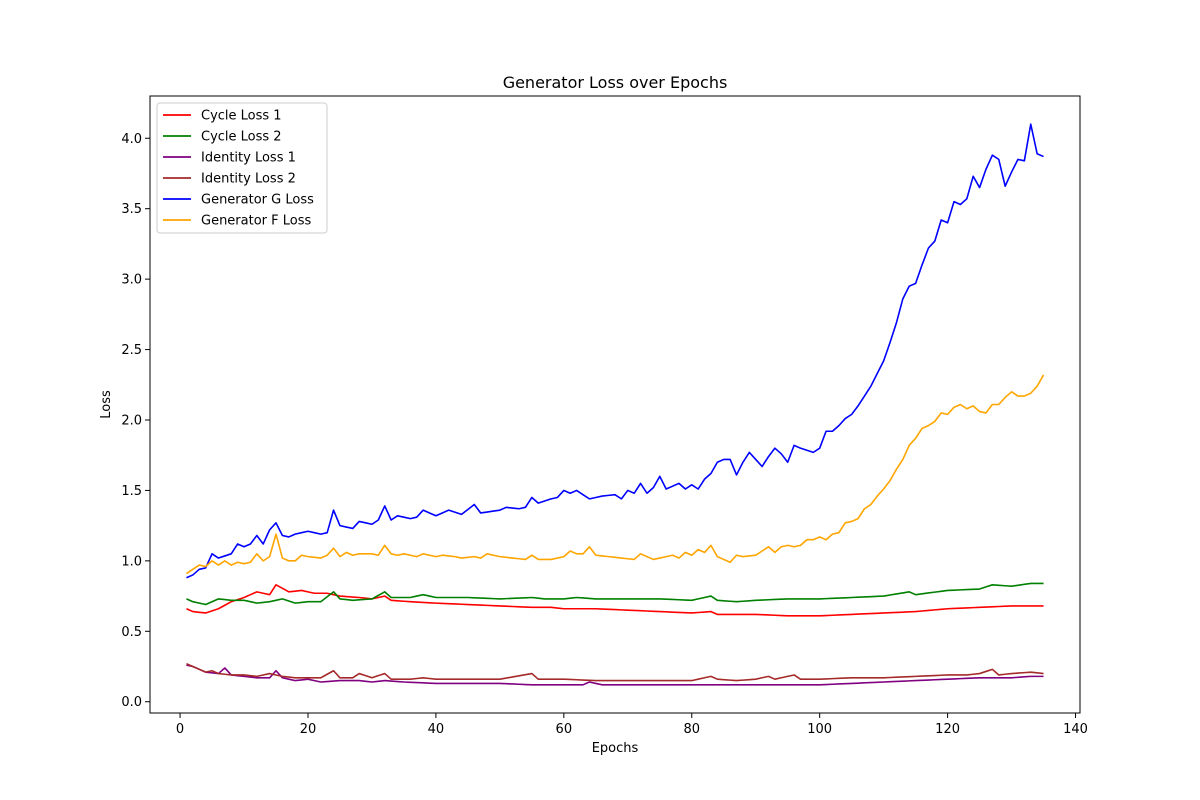 The image size is (1200, 800). Describe the element at coordinates (248, 158) in the screenshot. I see `legend-entry: Identity Loss 1` at that location.